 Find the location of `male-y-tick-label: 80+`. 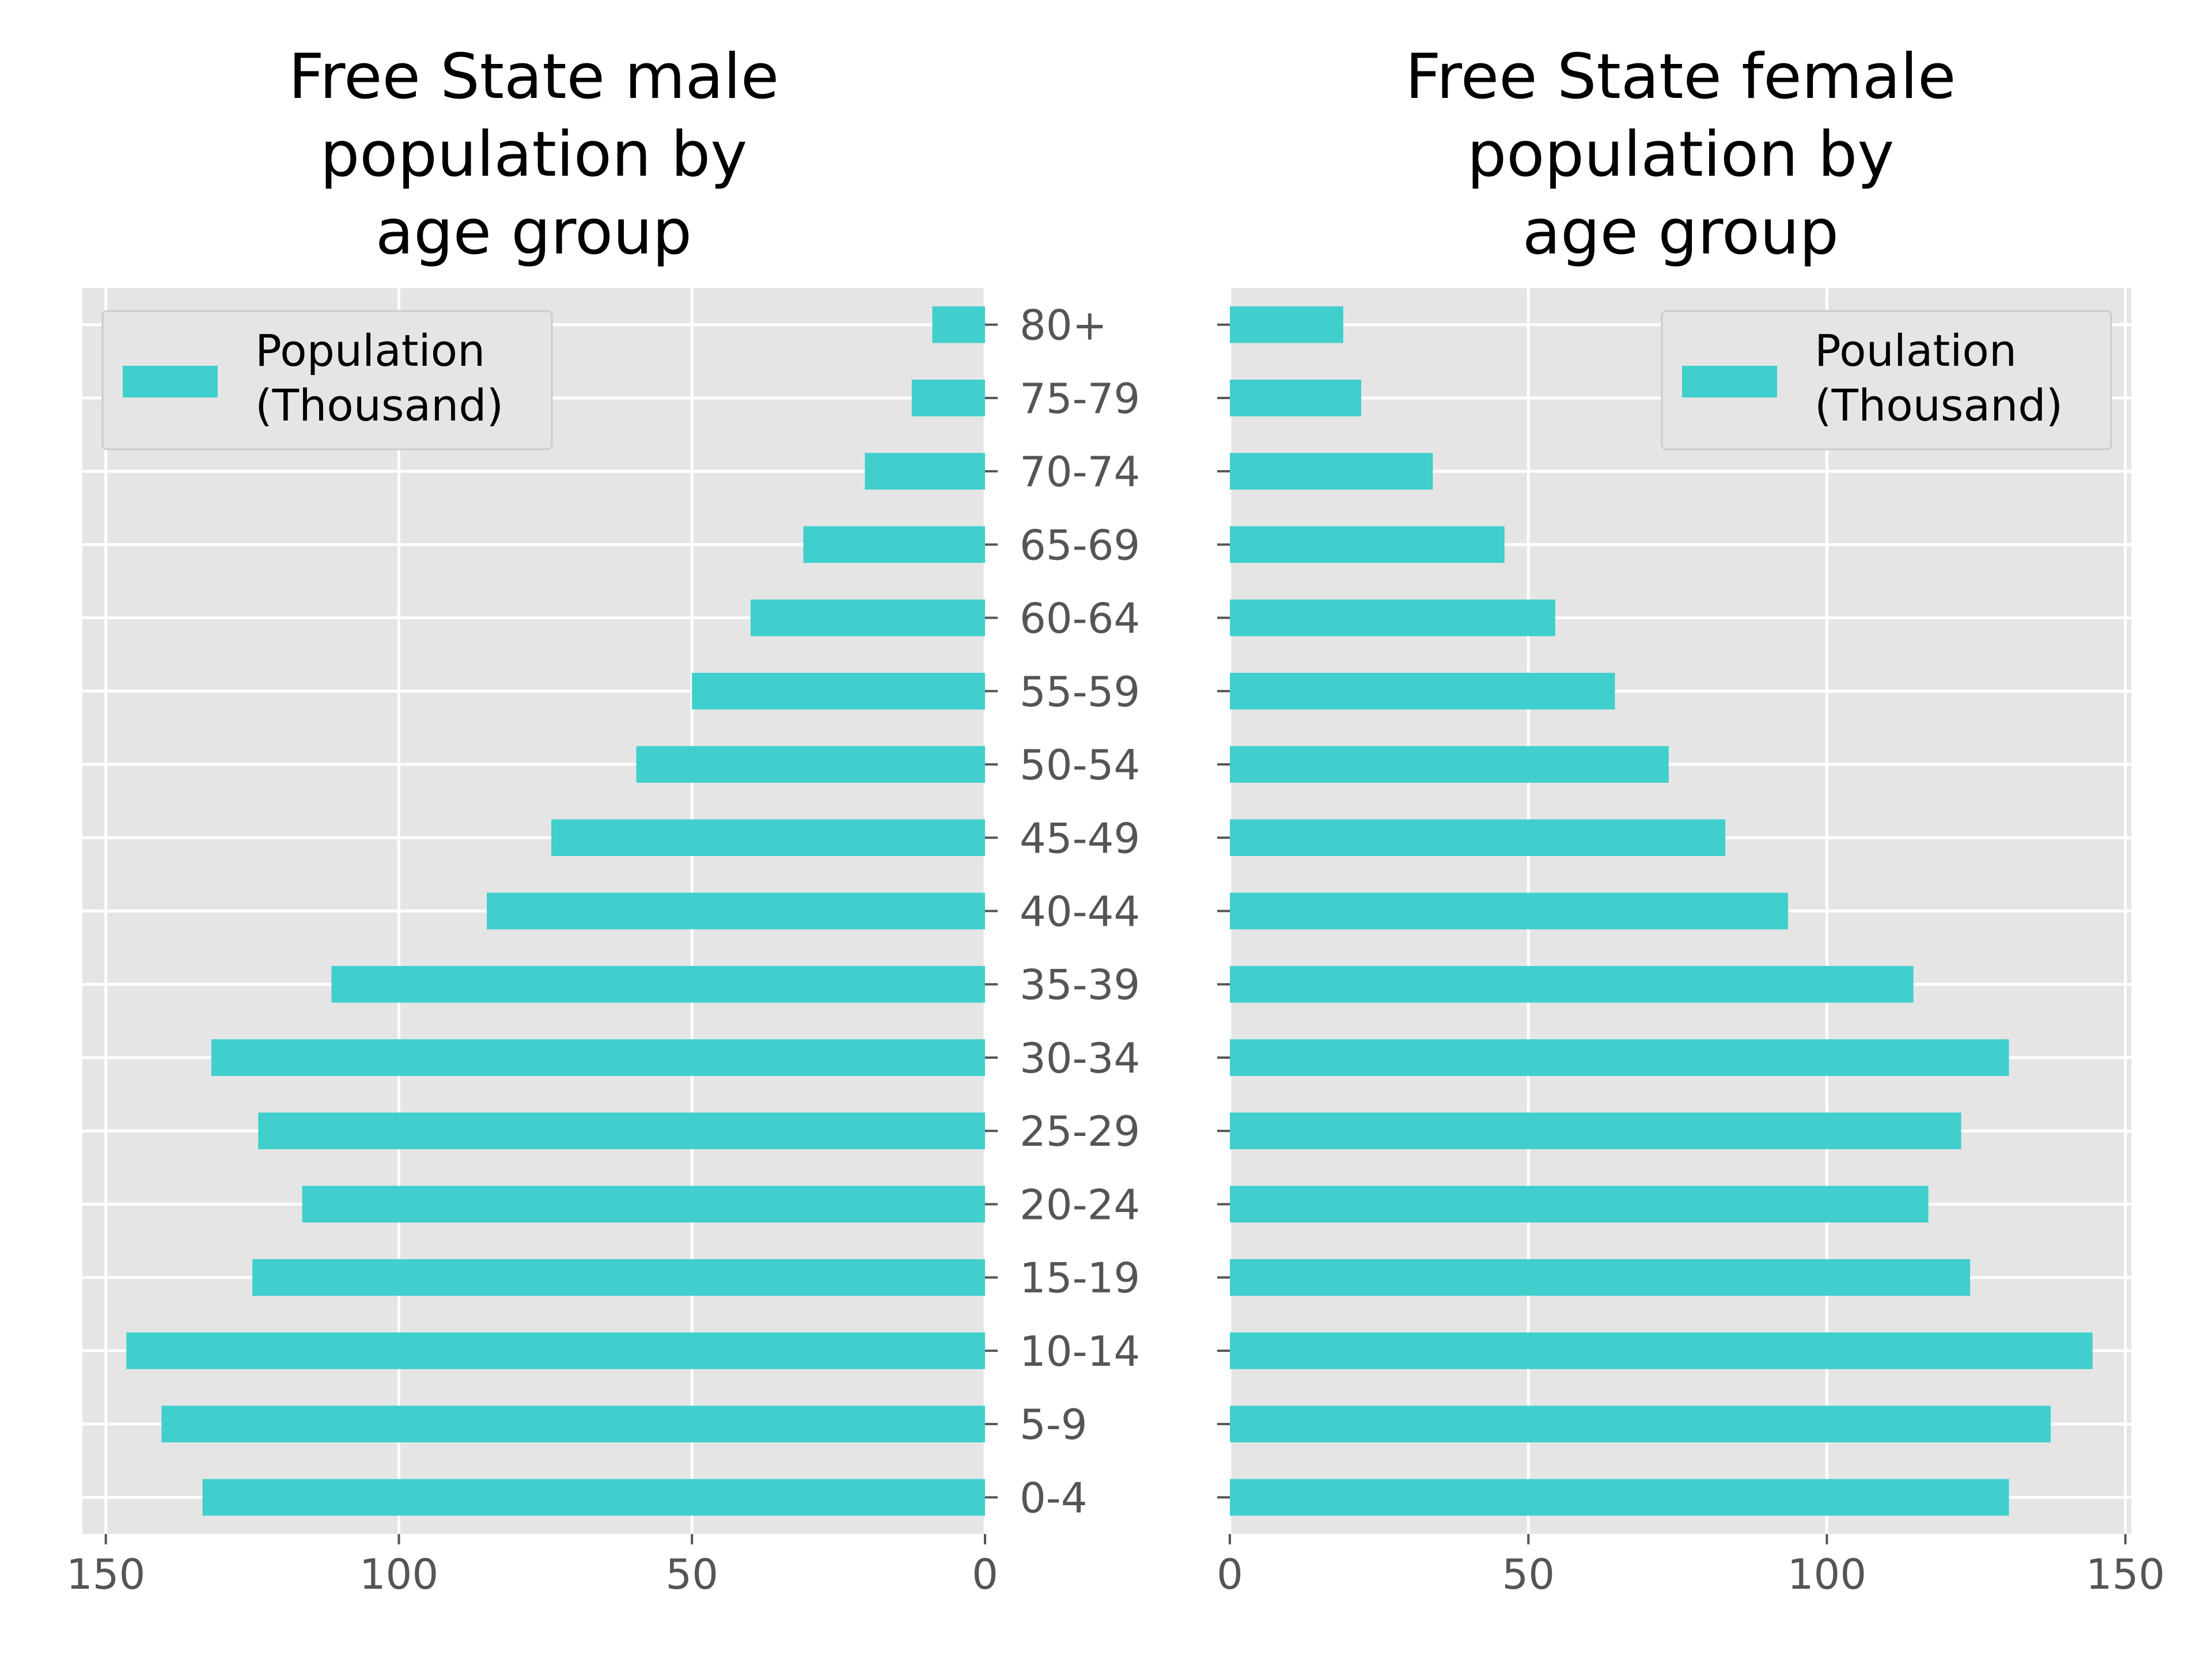

male-y-tick-label: 80+ is located at coordinates (1063, 325).